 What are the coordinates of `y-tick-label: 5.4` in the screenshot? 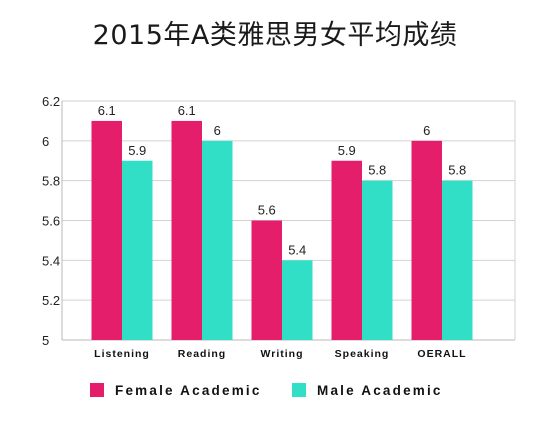 It's located at (51, 260).